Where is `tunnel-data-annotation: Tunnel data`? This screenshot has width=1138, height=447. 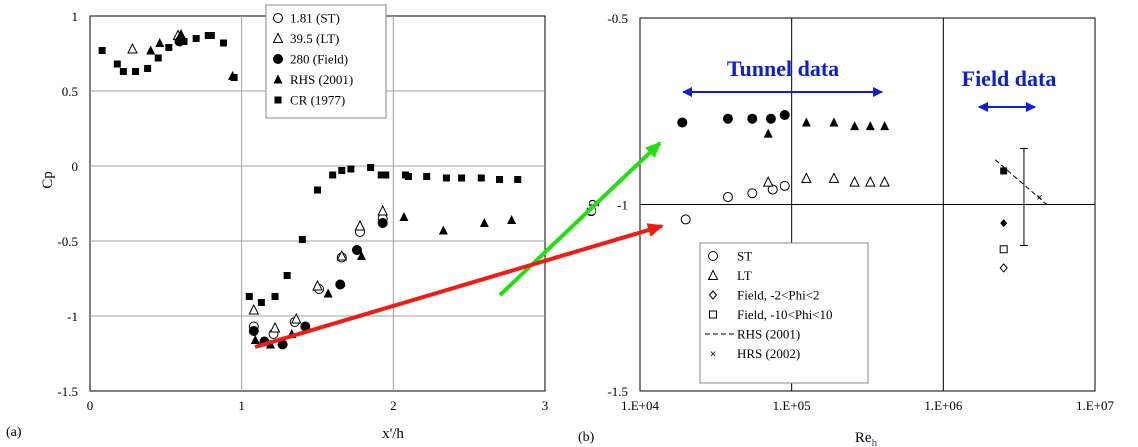
tunnel-data-annotation: Tunnel data is located at coordinates (783, 68).